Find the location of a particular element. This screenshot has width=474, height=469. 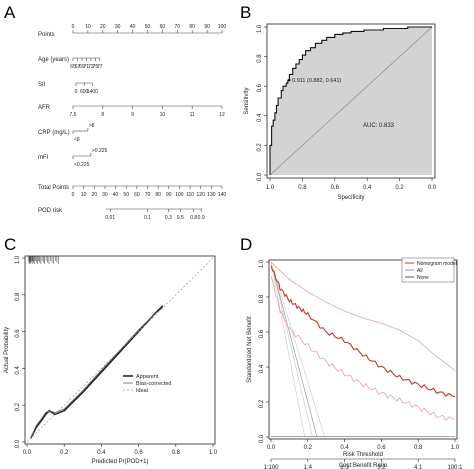

decision-x-tick-label: 1.0 is located at coordinates (455, 448).